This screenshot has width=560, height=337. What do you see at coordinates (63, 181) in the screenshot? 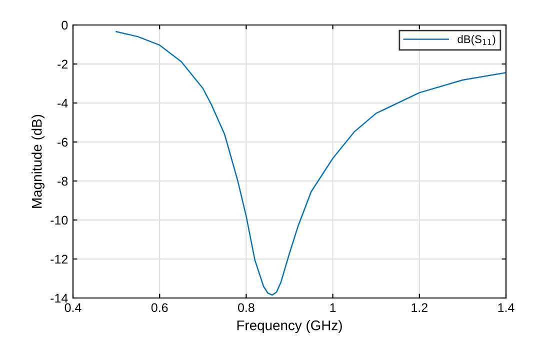
I see `y-tick-label: -8` at bounding box center [63, 181].